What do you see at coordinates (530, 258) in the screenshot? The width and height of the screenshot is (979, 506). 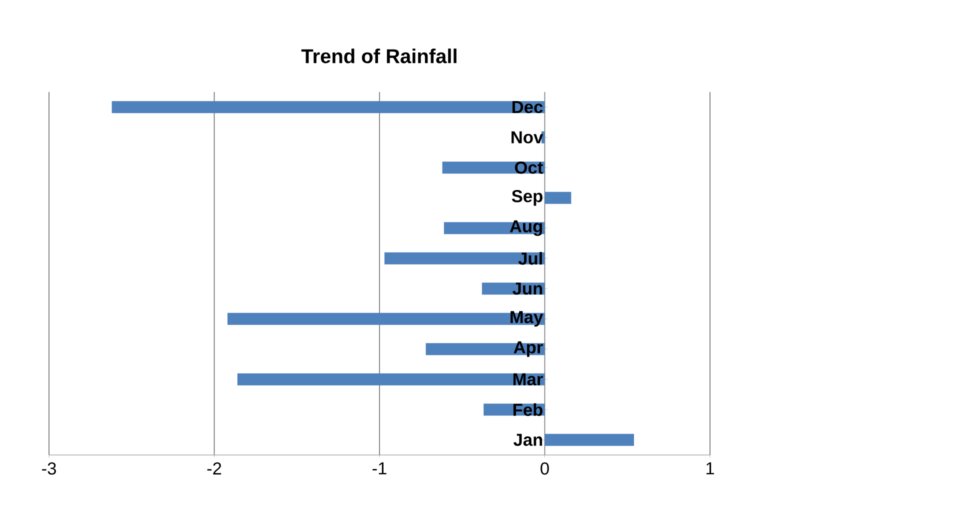 I see `y-tick-label: Jul` at bounding box center [530, 258].